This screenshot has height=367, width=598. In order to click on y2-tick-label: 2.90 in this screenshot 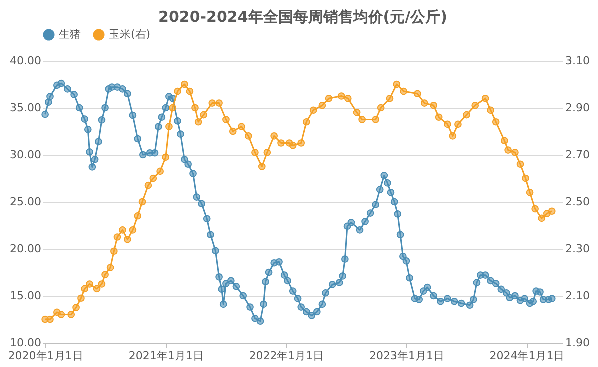, I will do `click(578, 108)`.